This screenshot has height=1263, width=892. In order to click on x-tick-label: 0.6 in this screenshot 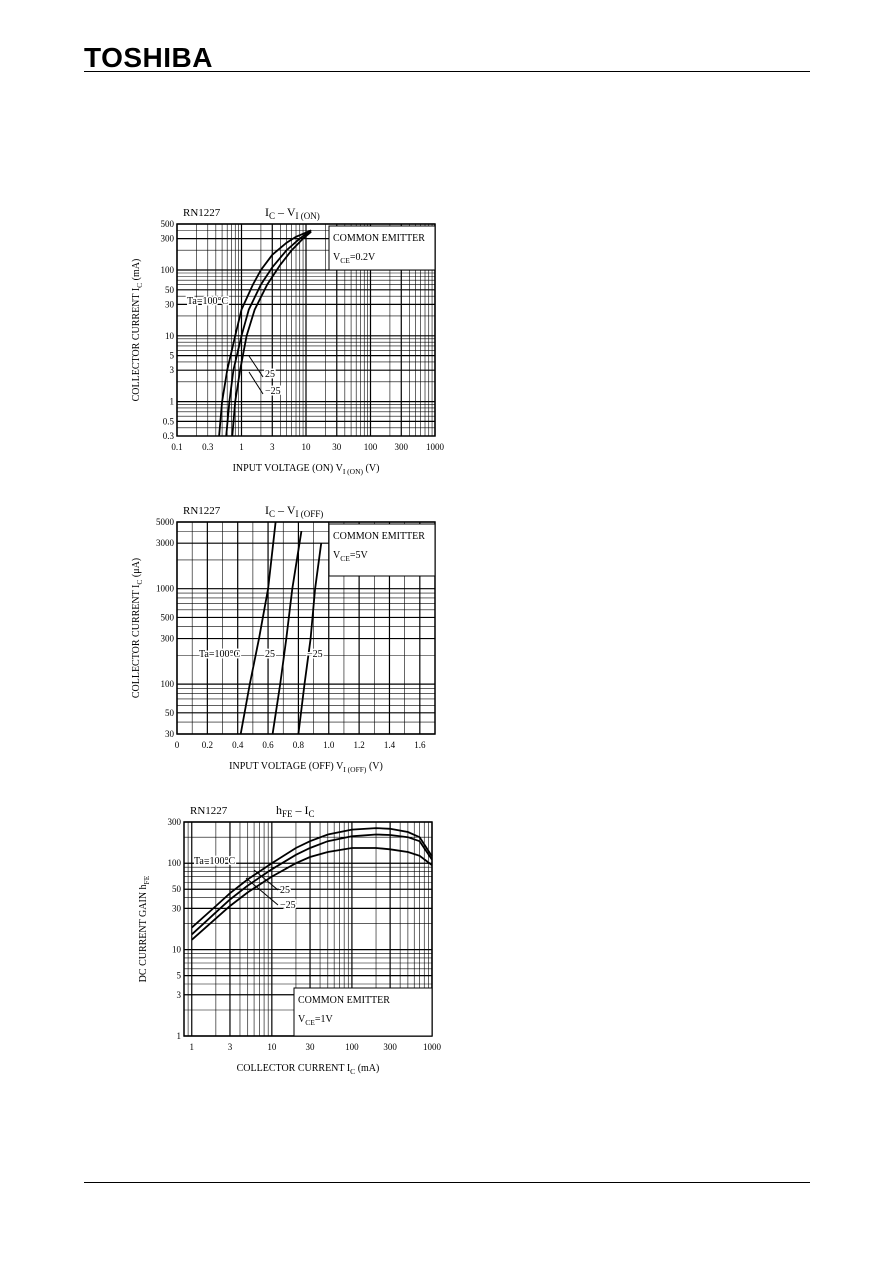, I will do `click(268, 745)`.